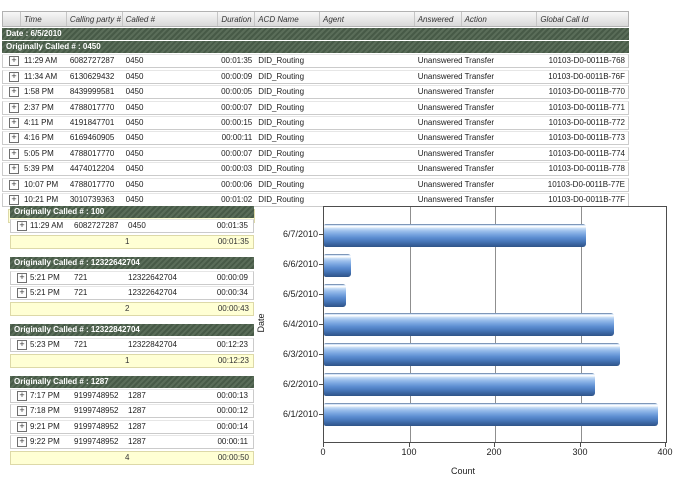 Image resolution: width=676 pixels, height=485 pixels. Describe the element at coordinates (171, 19) in the screenshot. I see `column-header-called-: Called #` at that location.